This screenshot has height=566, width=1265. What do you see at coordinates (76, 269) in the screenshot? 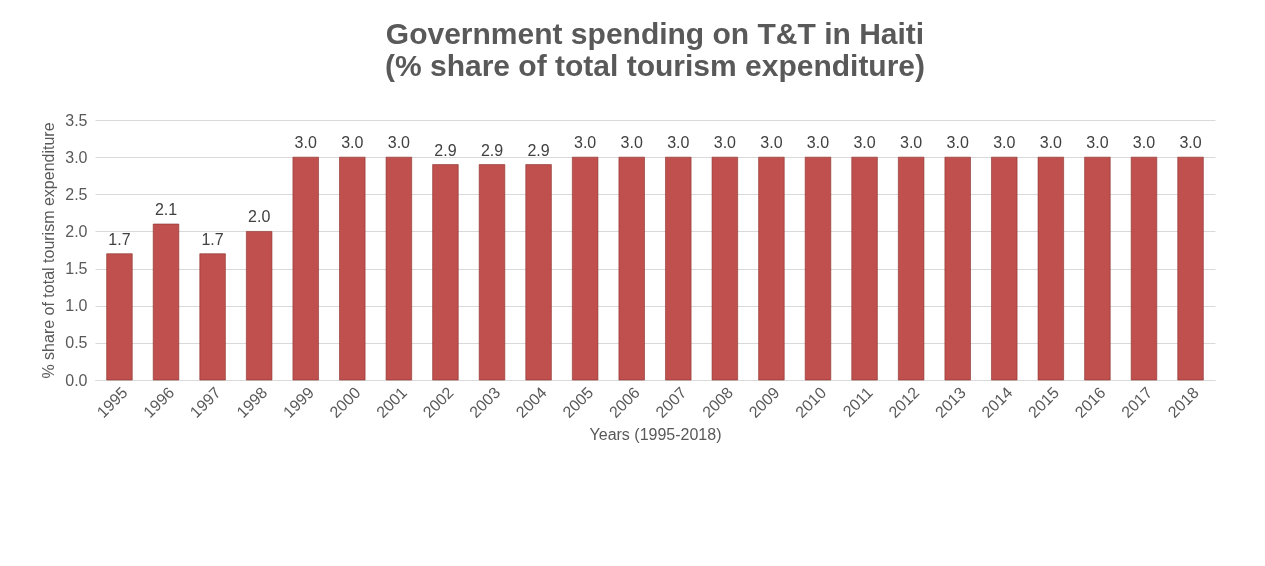
I see `y-tick-label: 1.5` at bounding box center [76, 269].